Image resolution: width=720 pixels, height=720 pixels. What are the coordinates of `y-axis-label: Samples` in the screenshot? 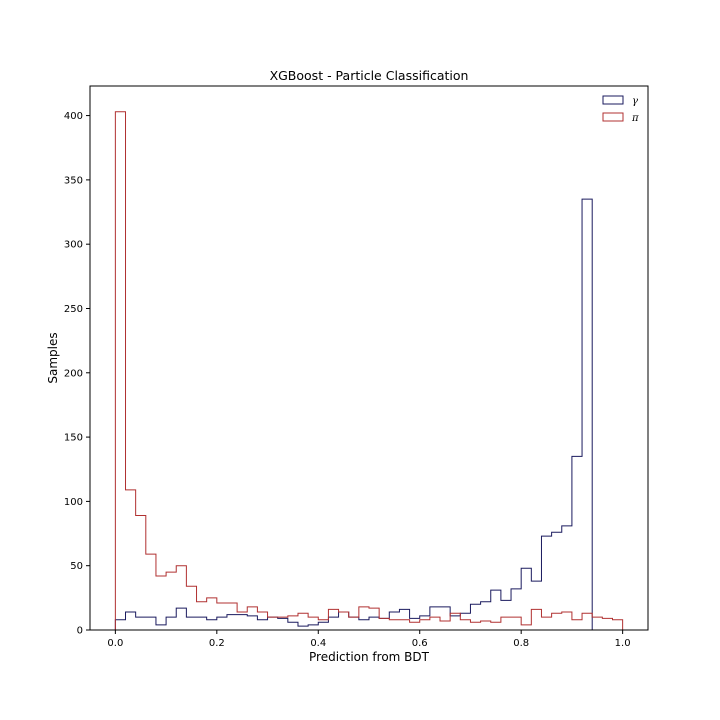 It's located at (53, 357).